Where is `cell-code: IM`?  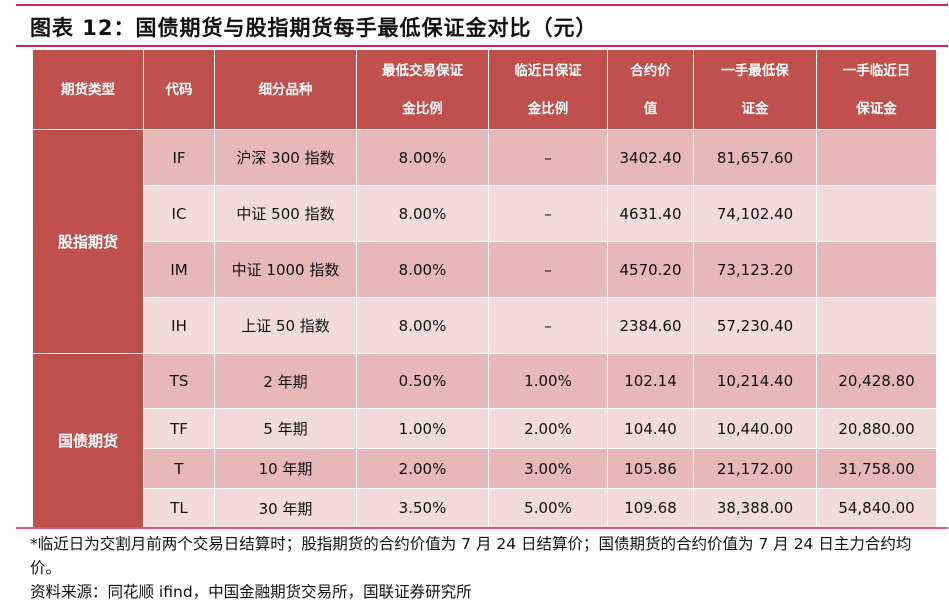
cell-code: IM is located at coordinates (179, 269).